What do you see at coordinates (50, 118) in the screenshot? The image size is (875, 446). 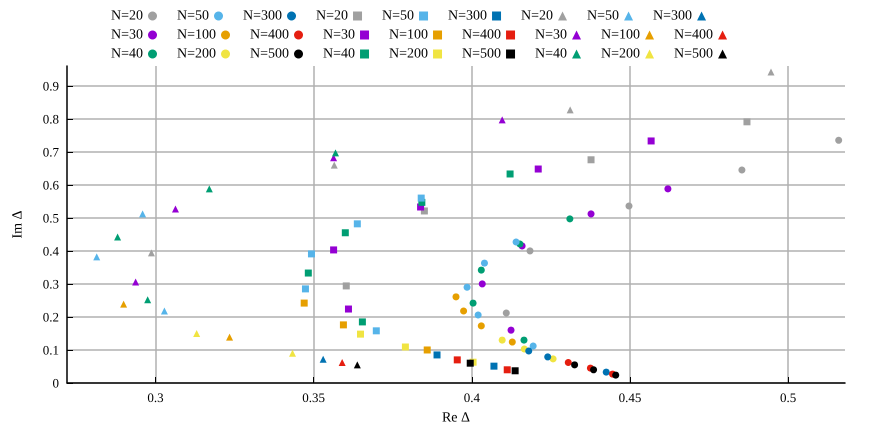 I see `y-tick-label: 0.8` at bounding box center [50, 118].